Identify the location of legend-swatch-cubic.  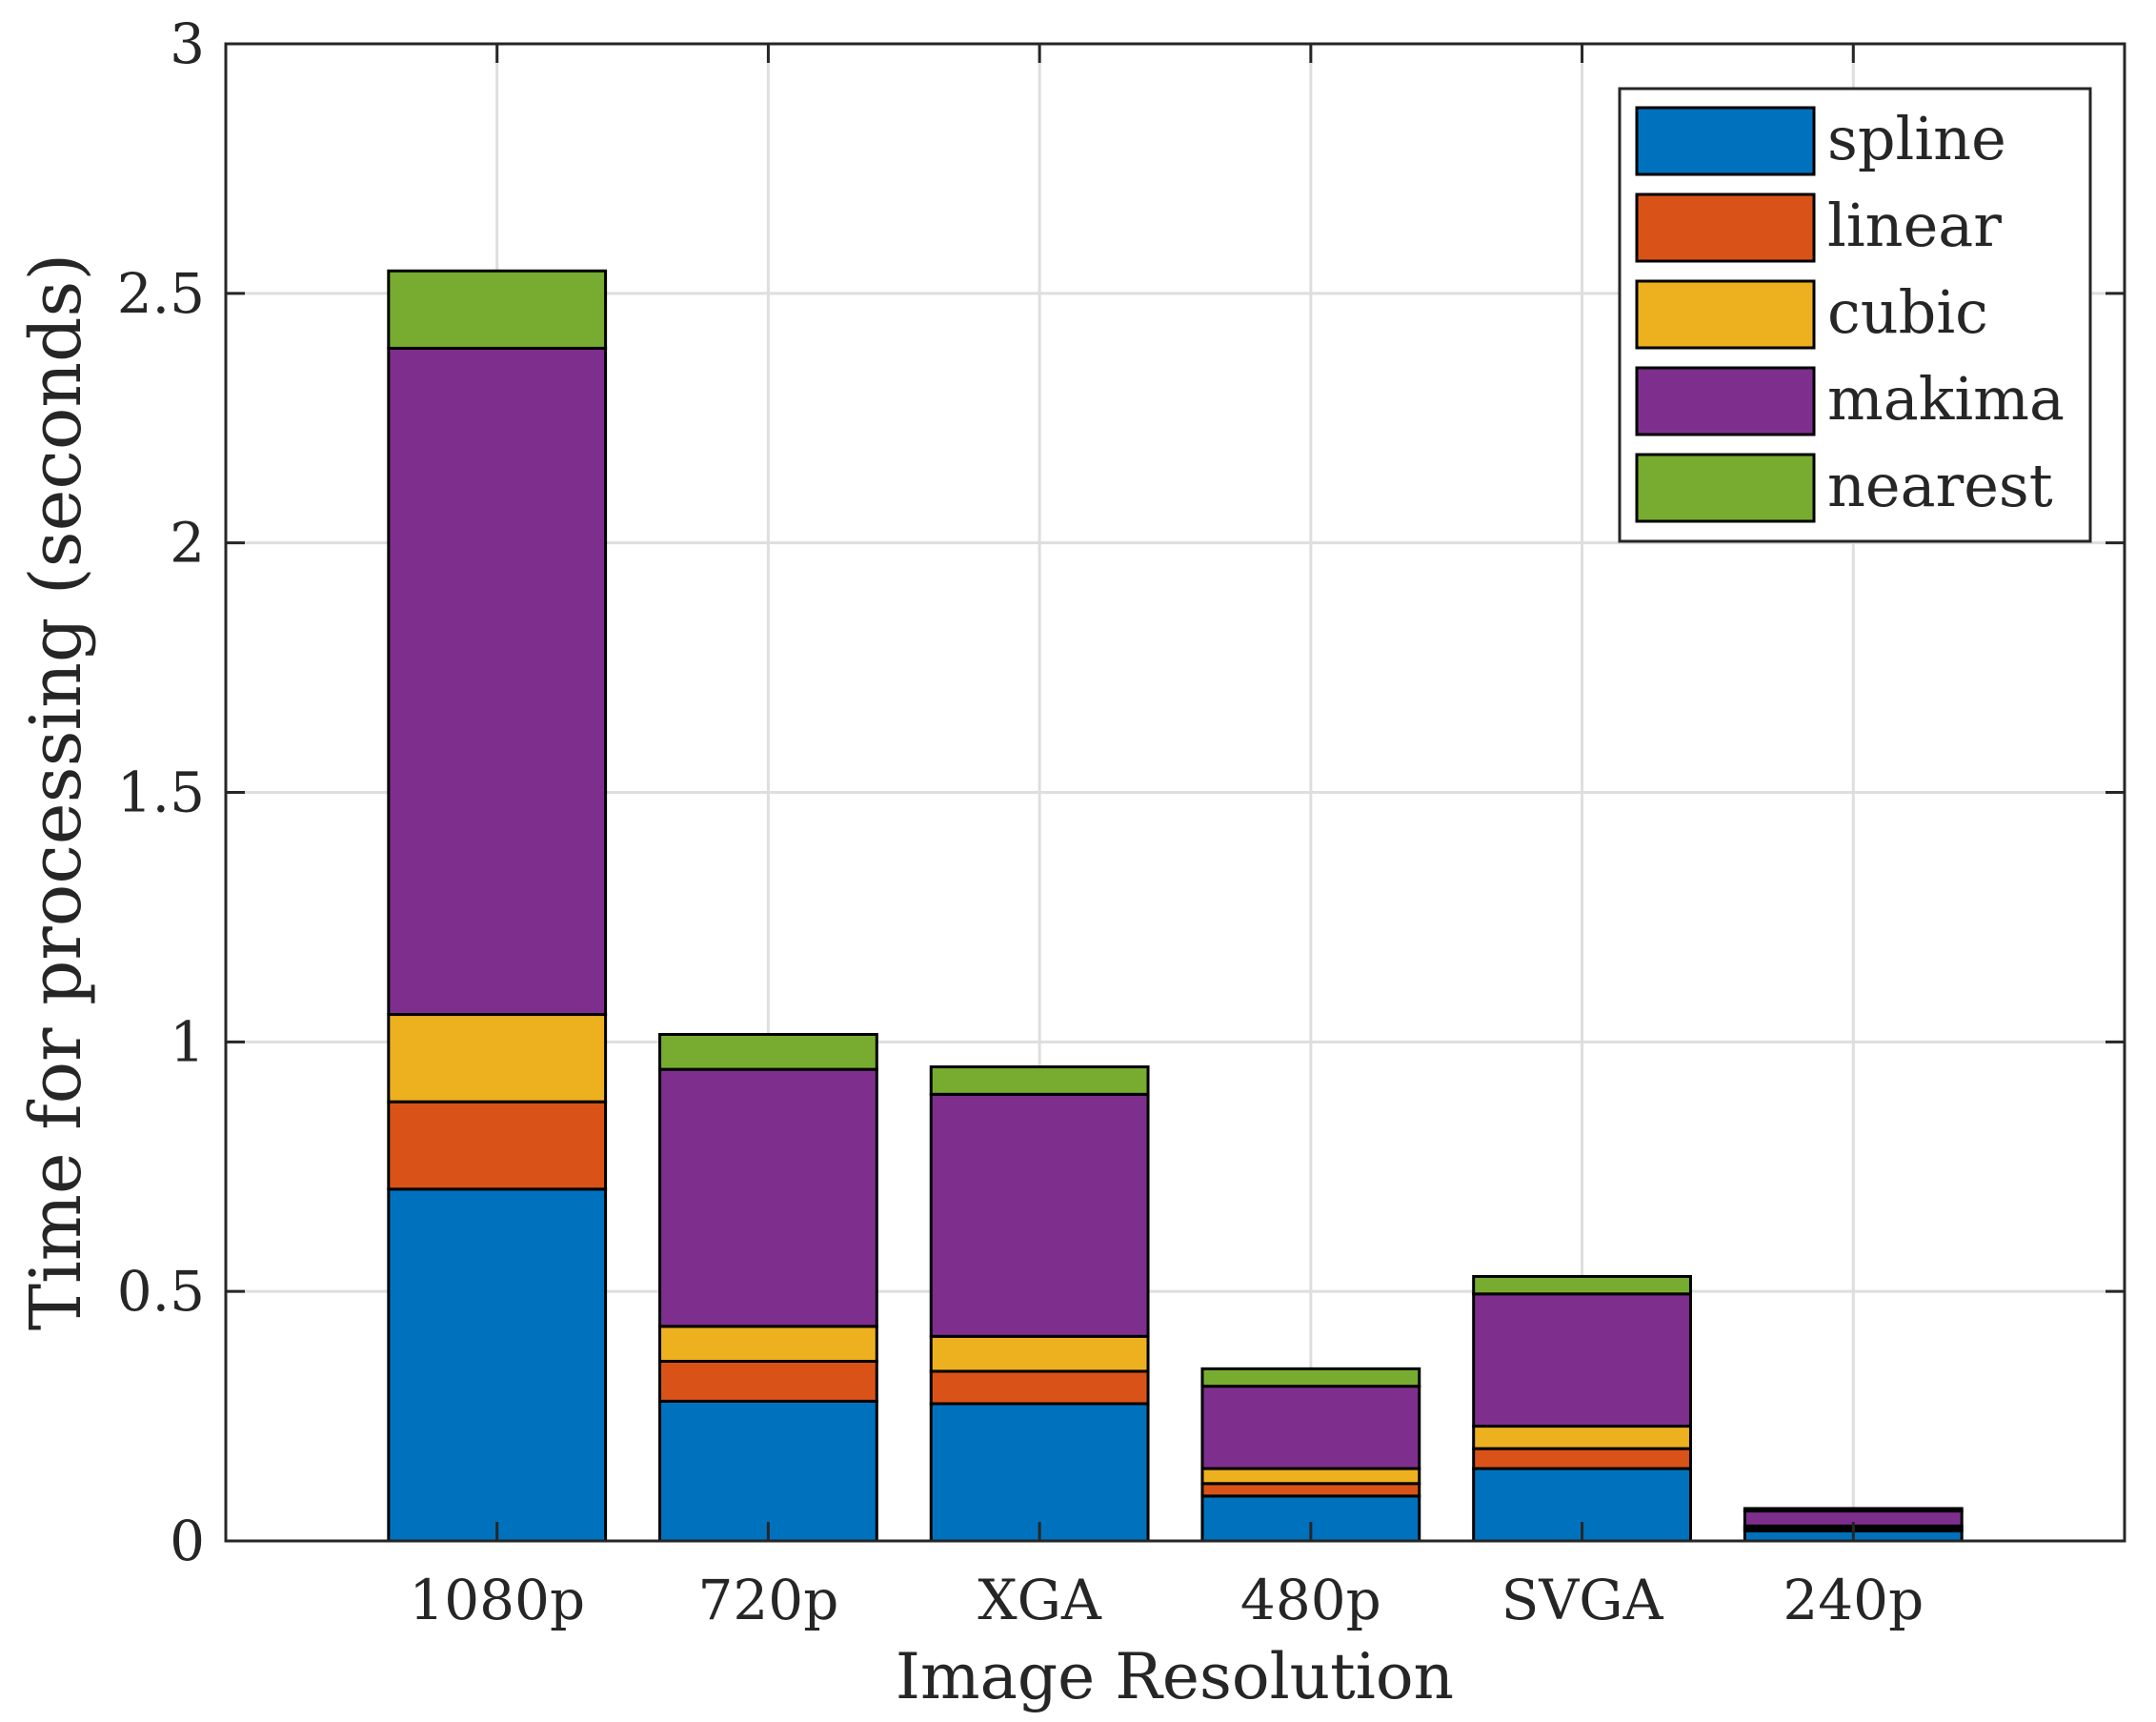
(1725, 314).